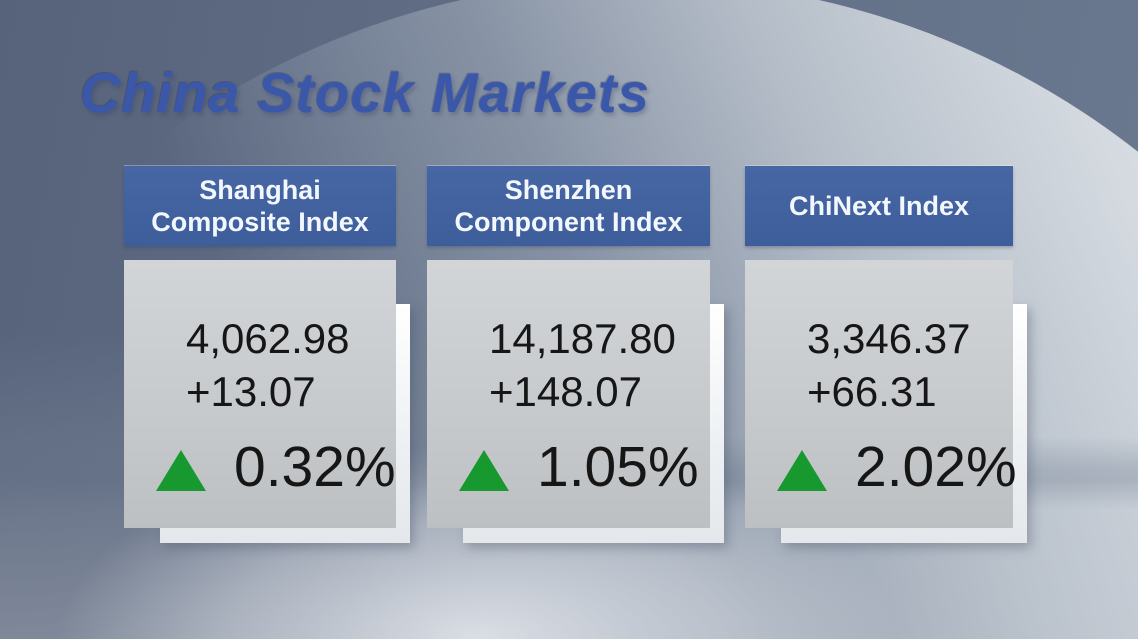  Describe the element at coordinates (260, 190) in the screenshot. I see `index-name-line1: Shanghai` at that location.